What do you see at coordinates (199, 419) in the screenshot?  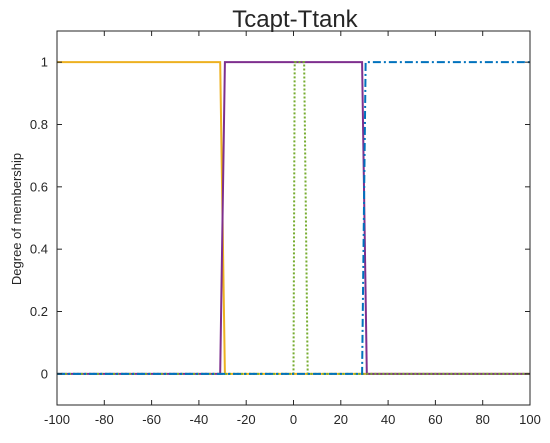 I see `x-tick-label: -40` at bounding box center [199, 419].